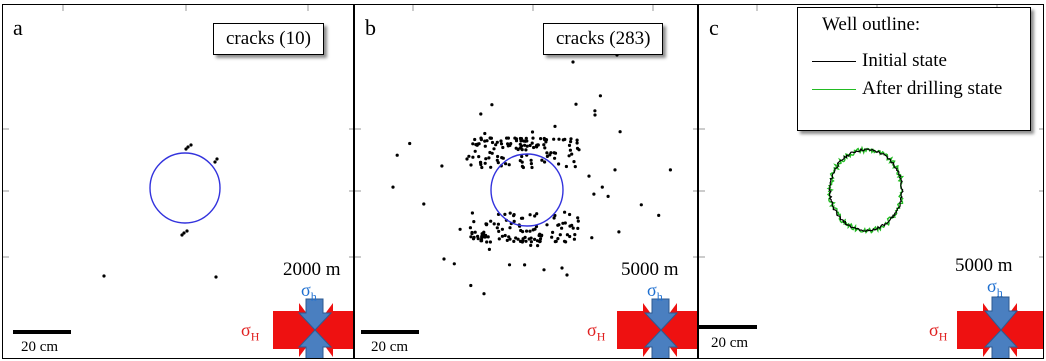  I want to click on crack-count-value: (10), so click(295, 38).